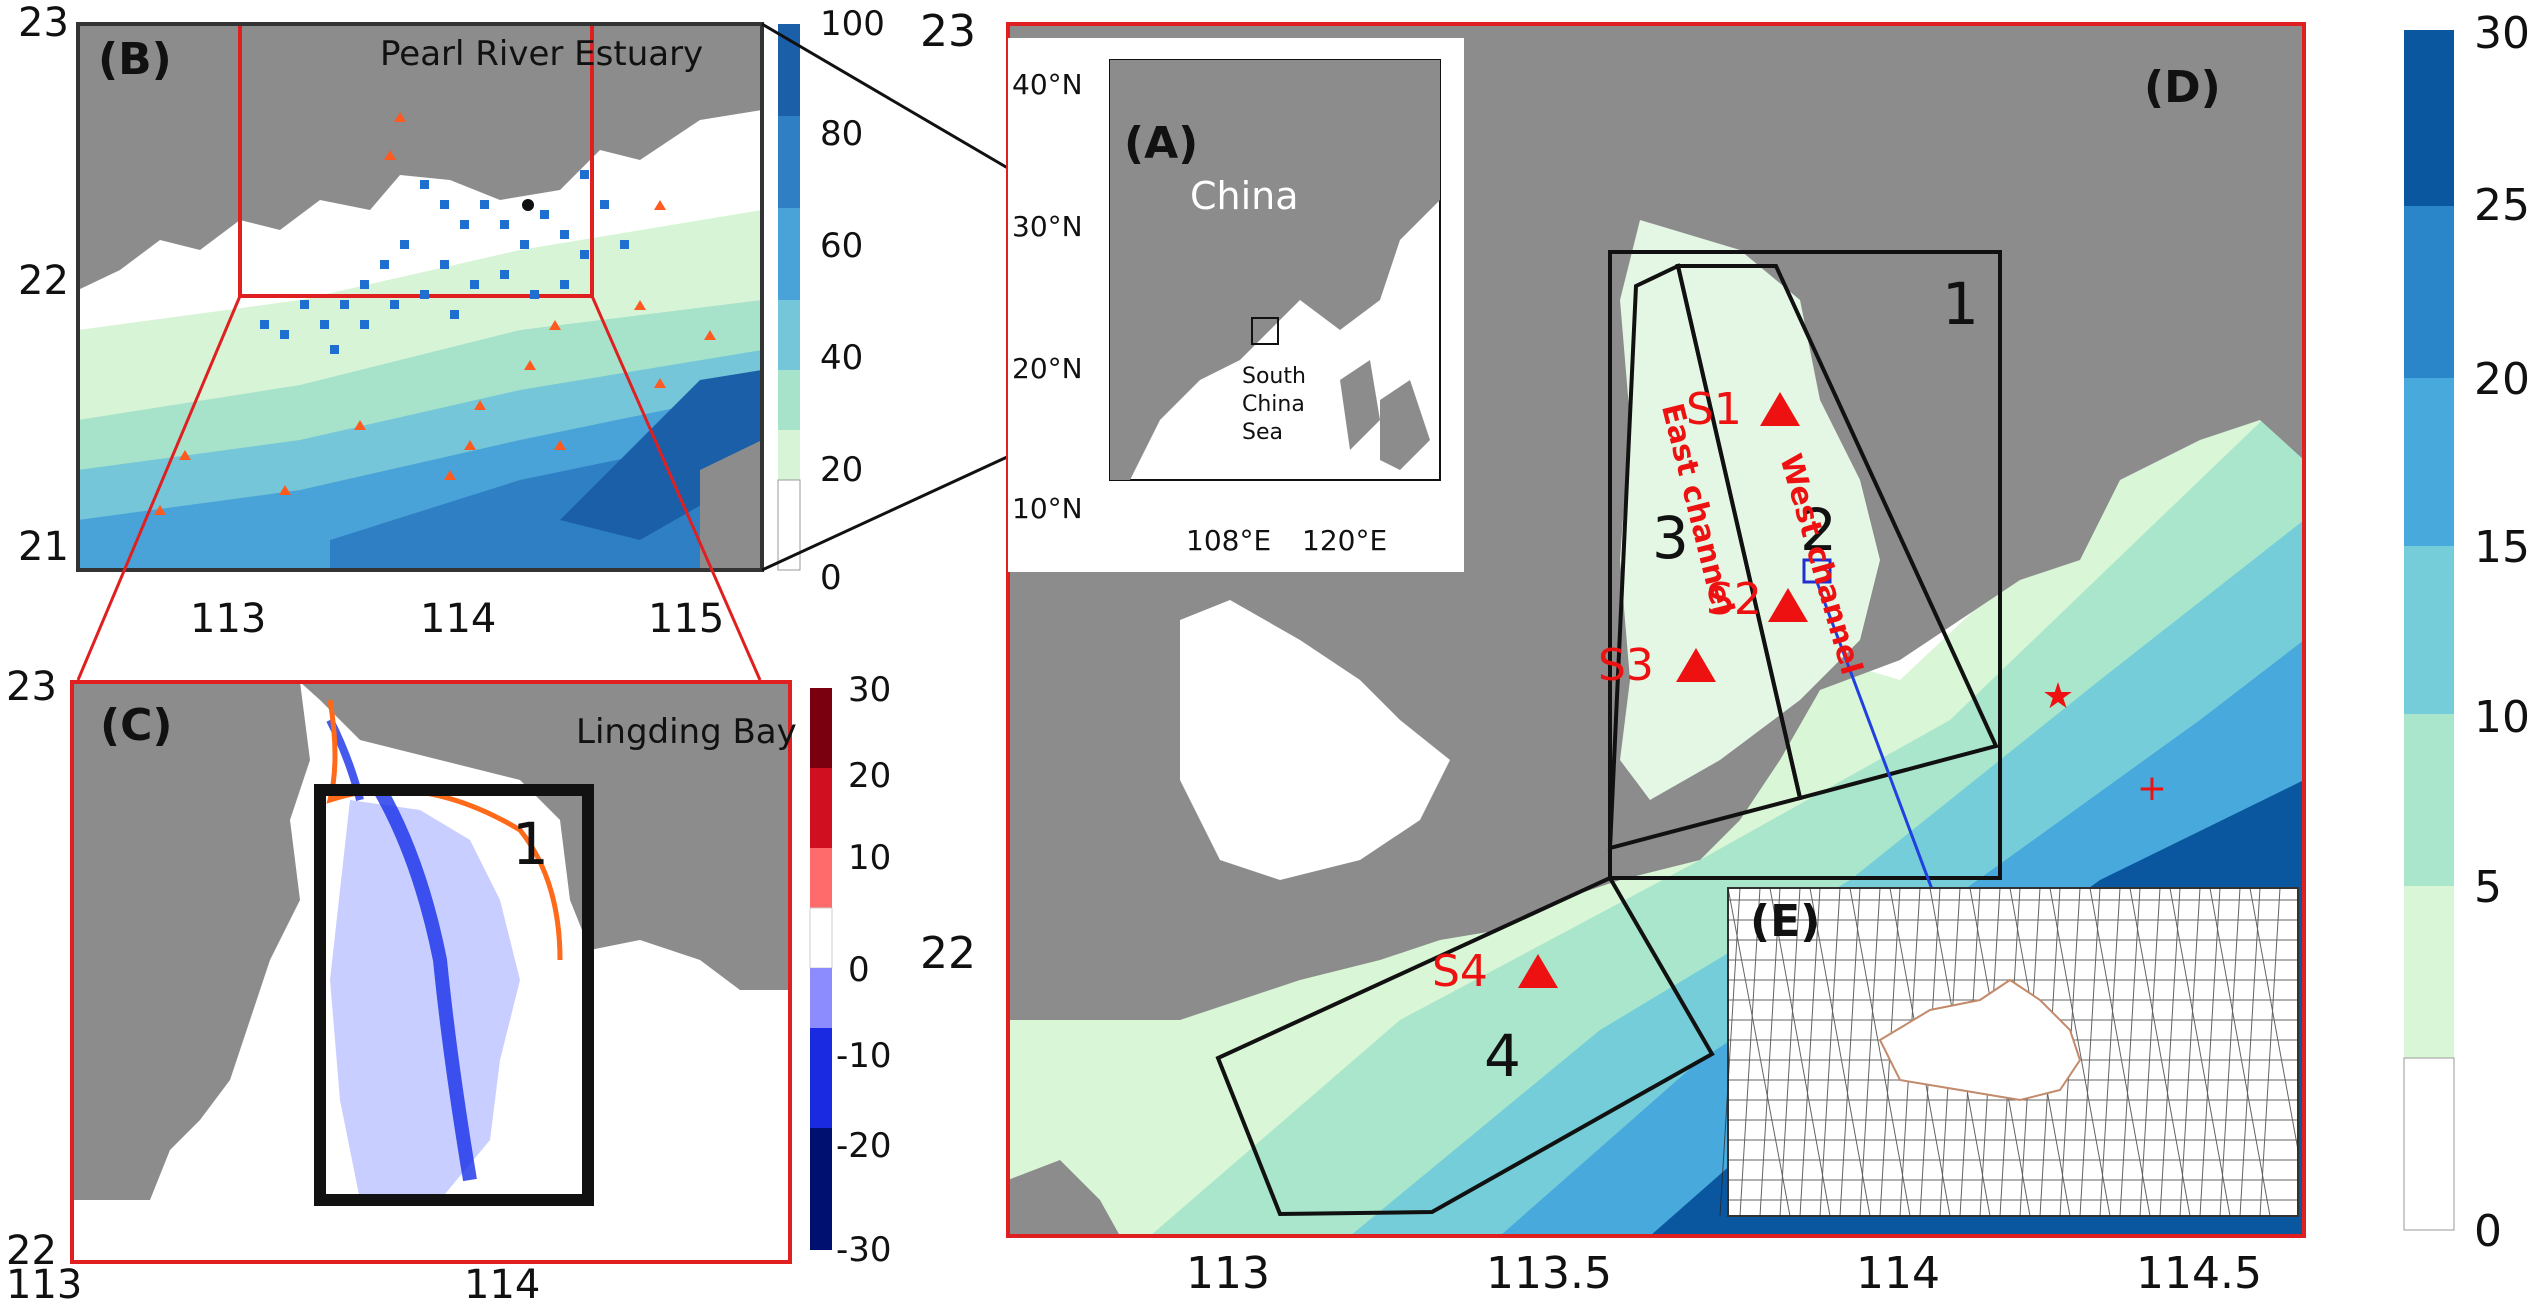  Describe the element at coordinates (864, 1056) in the screenshot. I see `panel-c-cbar-m10: -10` at that location.